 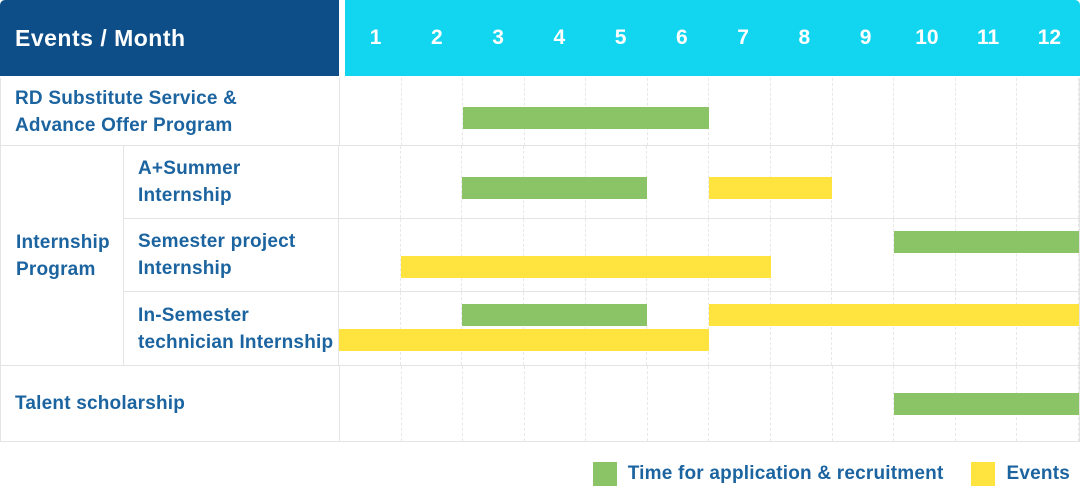 I want to click on event-color-swatch, so click(x=983, y=474).